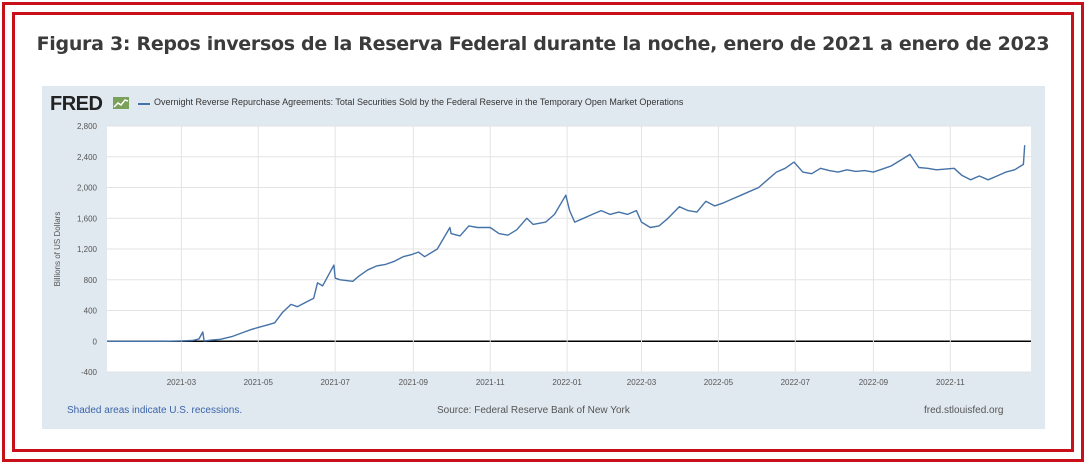 The image size is (1086, 464). What do you see at coordinates (414, 382) in the screenshot?
I see `x-tick-label: 2021-09` at bounding box center [414, 382].